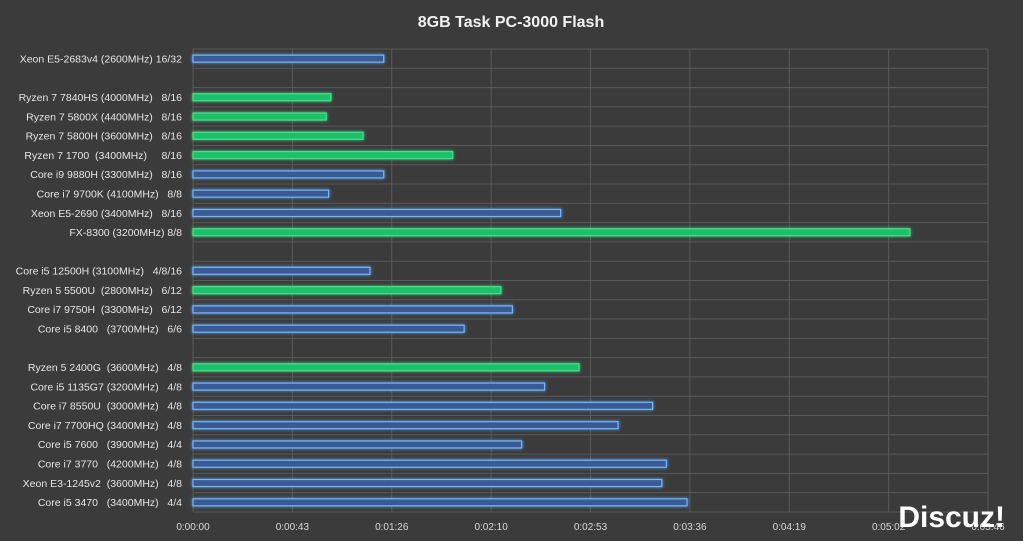 This screenshot has height=541, width=1023. Describe the element at coordinates (110, 503) in the screenshot. I see `category-label: Core i5 3470 (3400MHz) 4/4` at that location.